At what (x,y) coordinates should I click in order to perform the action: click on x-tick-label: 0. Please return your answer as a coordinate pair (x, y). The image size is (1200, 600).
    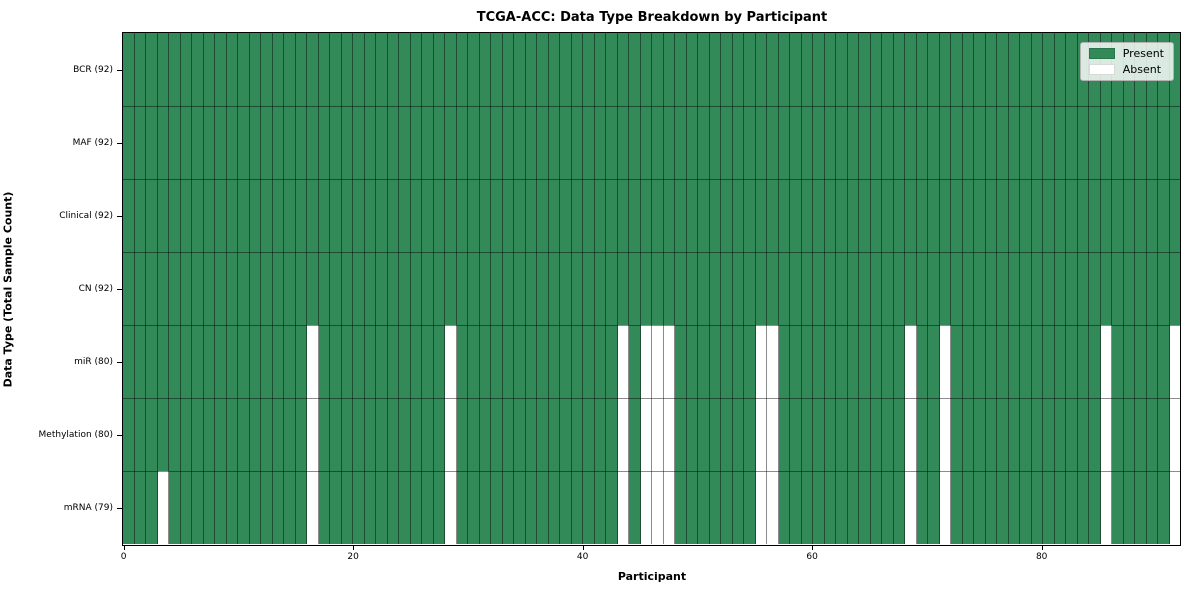
    Looking at the image, I should click on (123, 557).